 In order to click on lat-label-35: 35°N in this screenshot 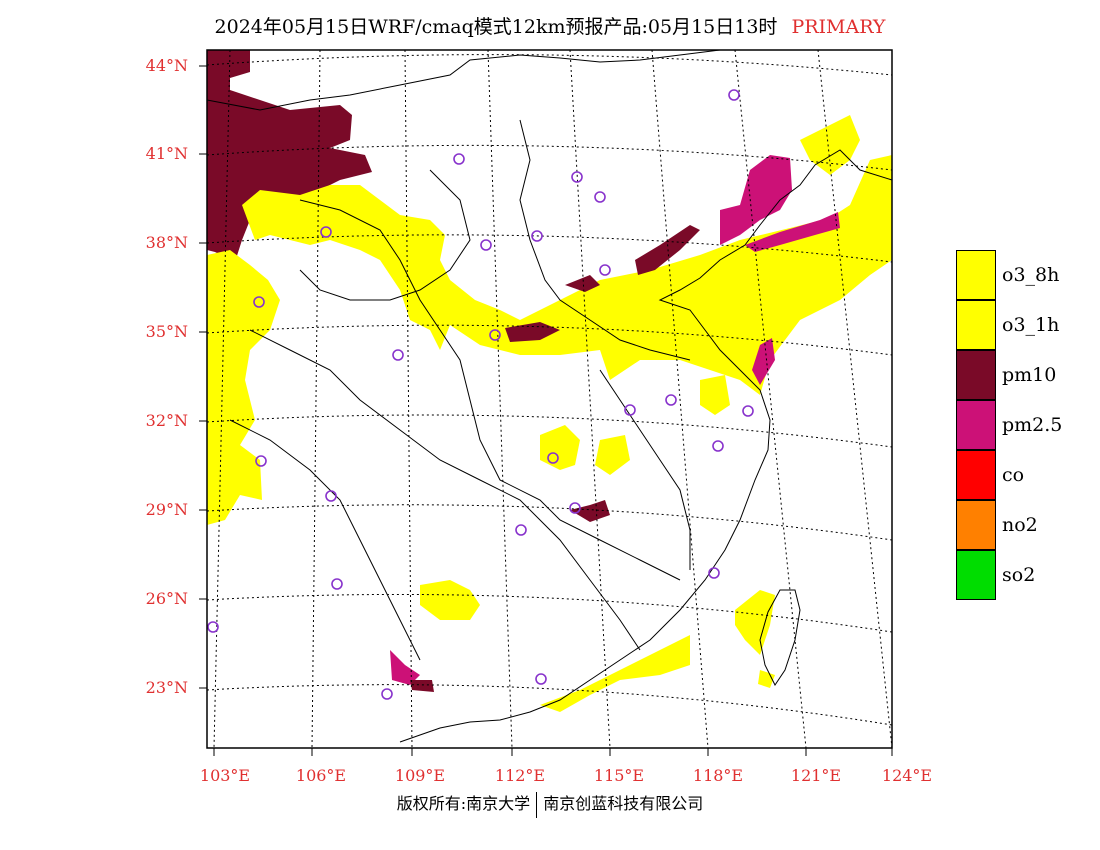, I will do `click(166, 331)`.